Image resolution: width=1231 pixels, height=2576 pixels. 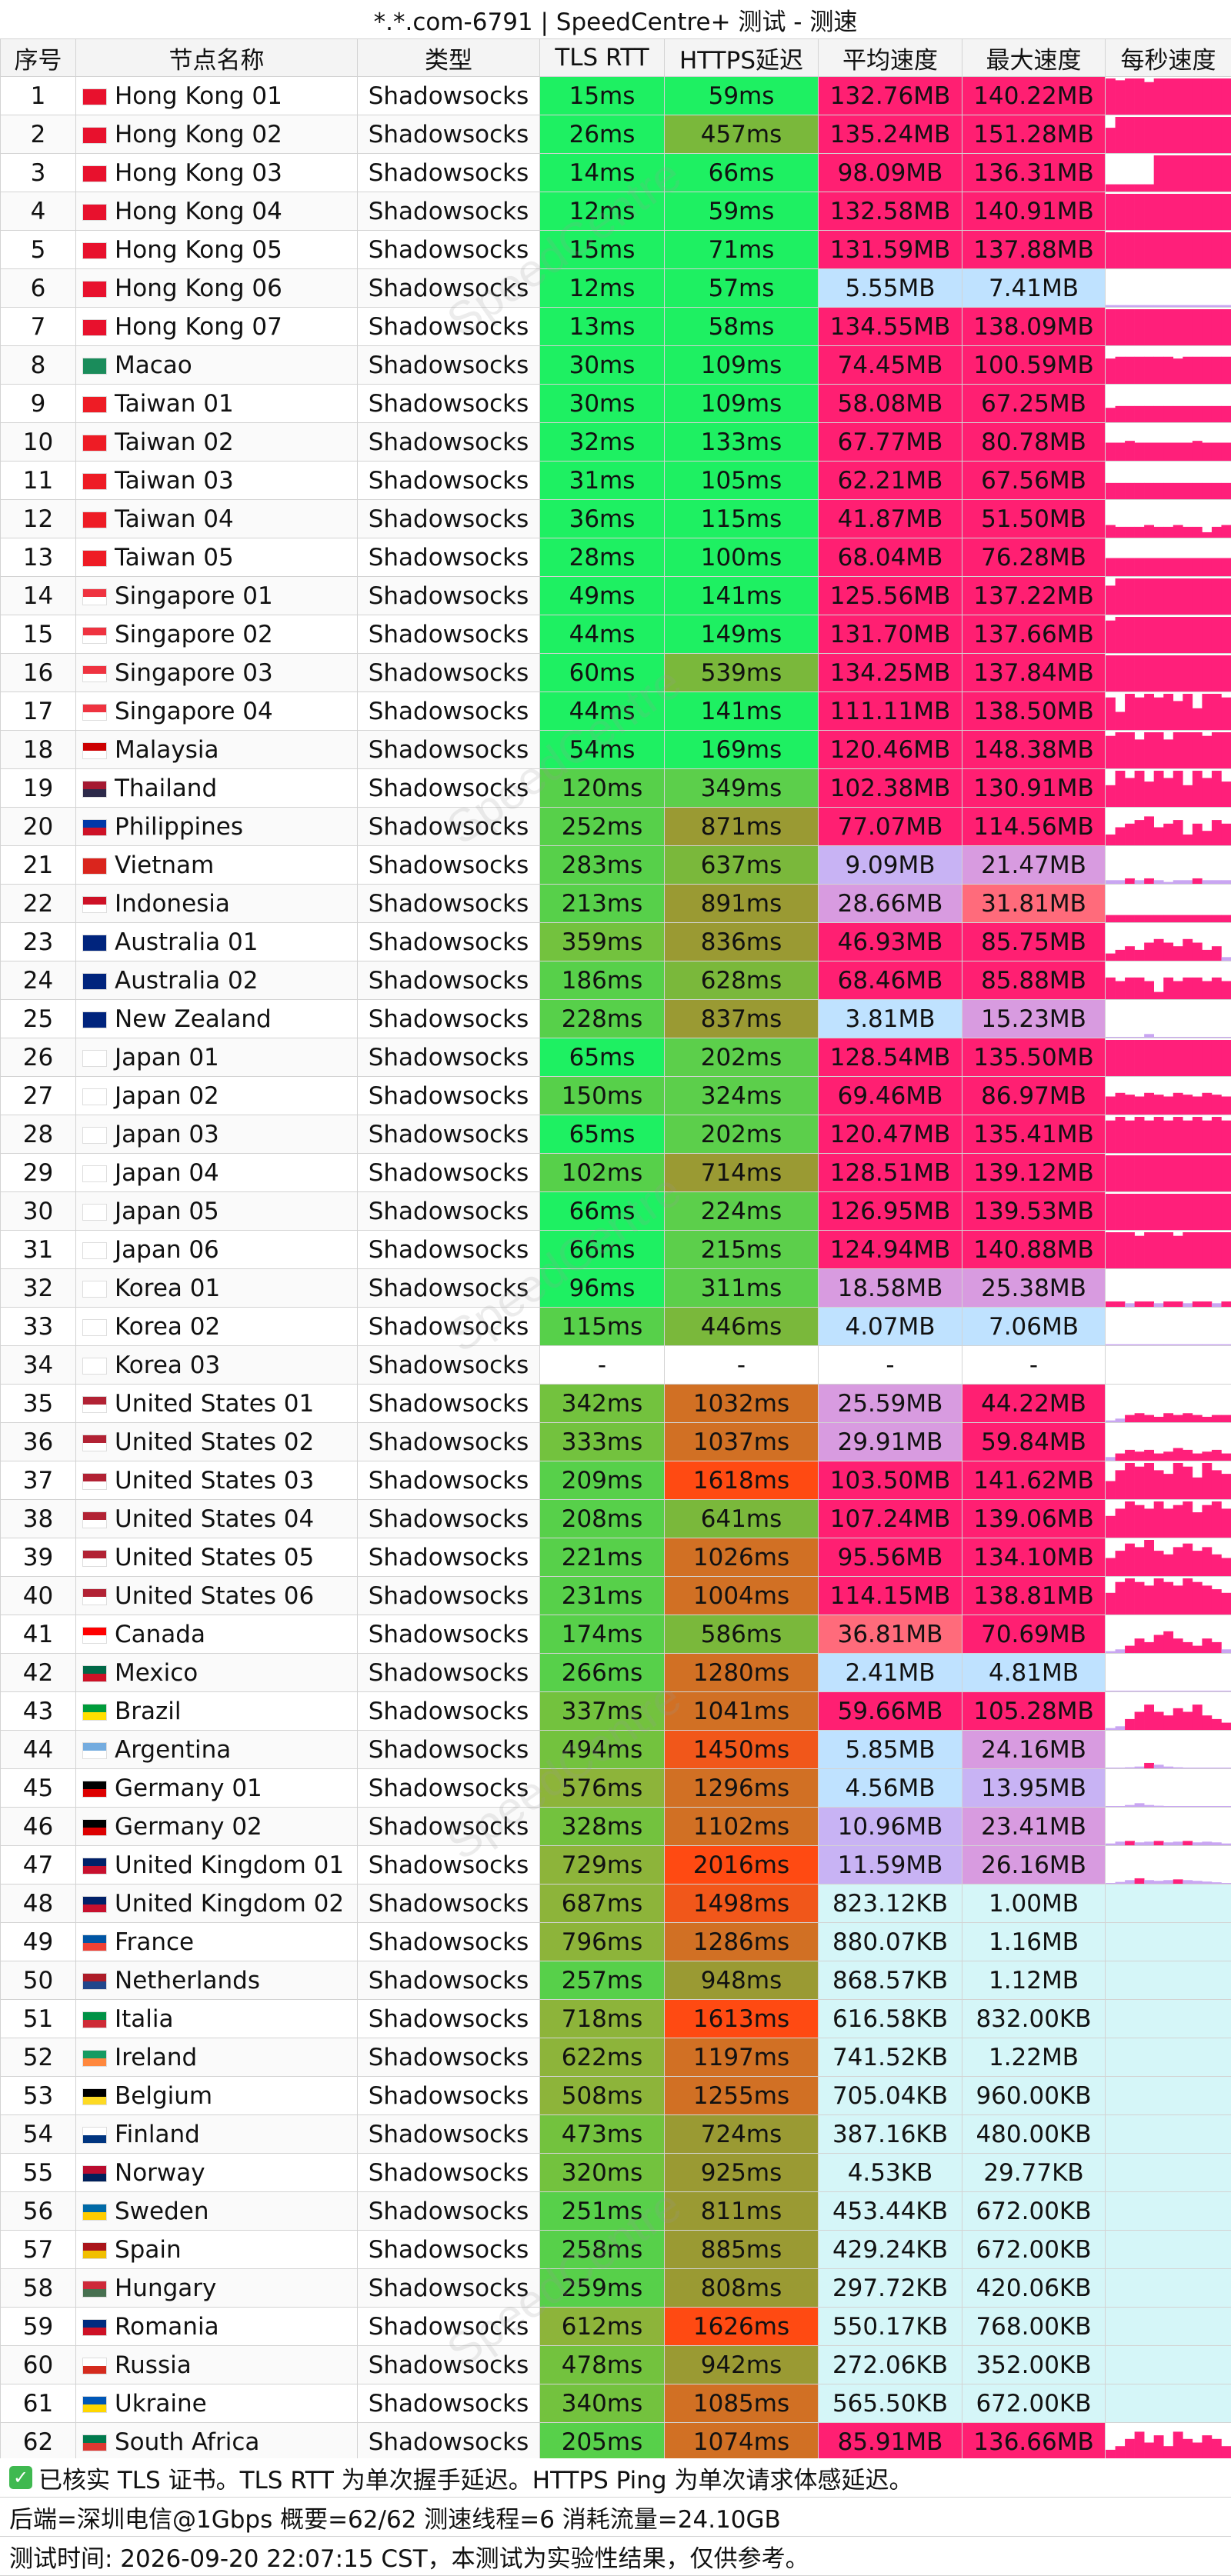 I want to click on node-name-cell: United Kingdom 01, so click(x=217, y=1865).